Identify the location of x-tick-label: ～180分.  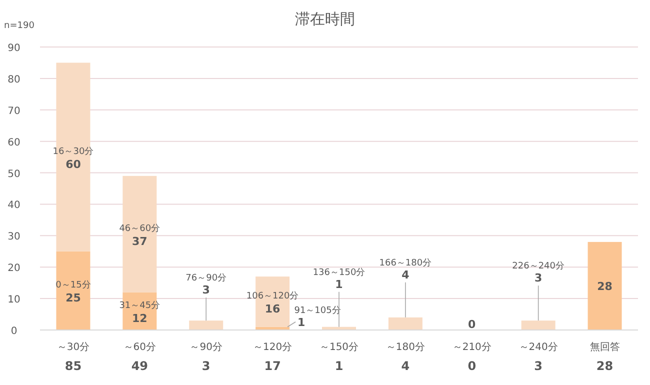
(405, 347).